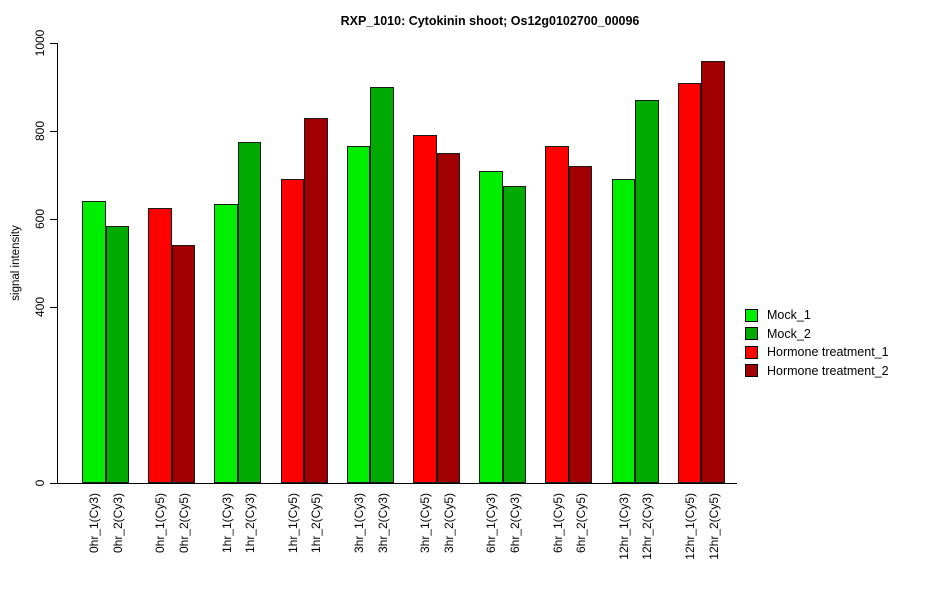 The image size is (950, 600). What do you see at coordinates (94, 342) in the screenshot?
I see `bar-0hr_1(Cy3)` at bounding box center [94, 342].